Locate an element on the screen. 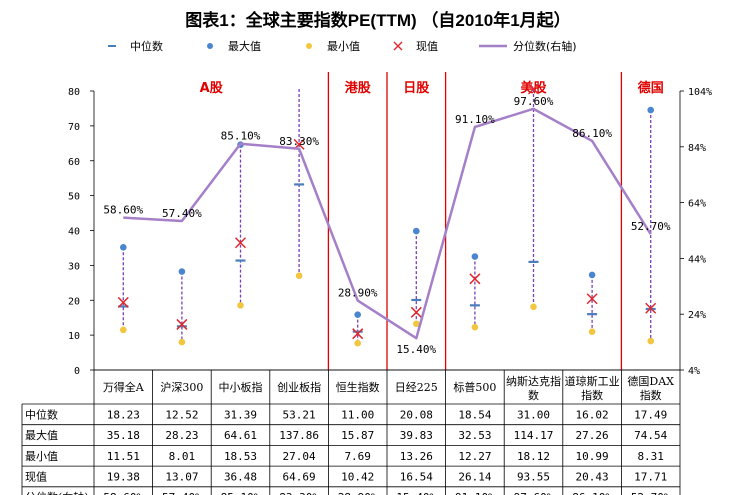 The width and height of the screenshot is (737, 495). right-tick-label: 44% is located at coordinates (697, 259).